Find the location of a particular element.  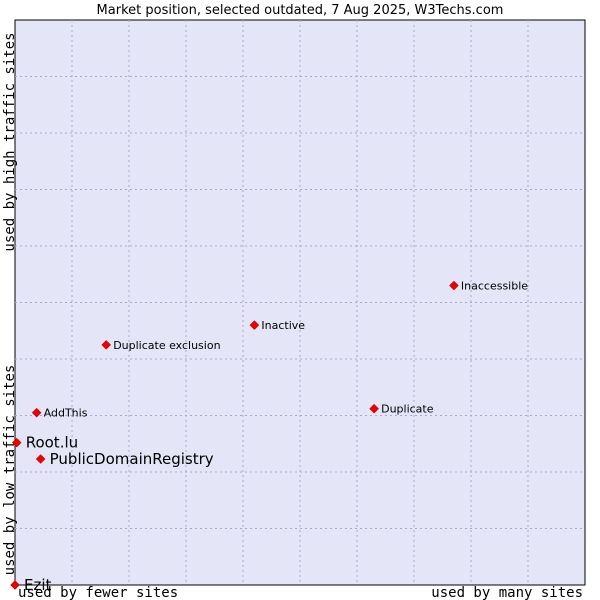

x-axis-label-high: used by many sites is located at coordinates (507, 592).